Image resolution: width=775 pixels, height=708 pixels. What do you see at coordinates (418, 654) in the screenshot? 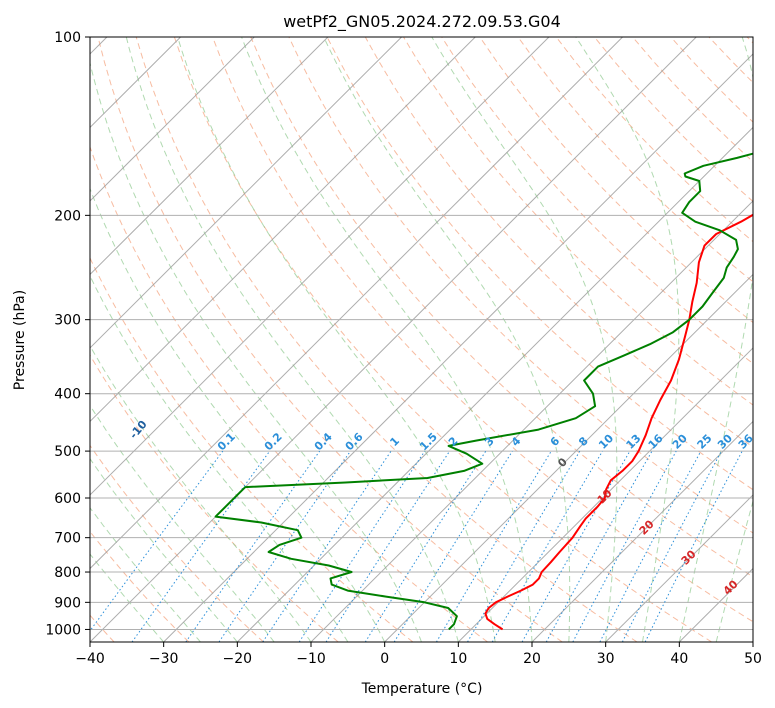
I see `x-axis-ticks: −40 −30 −20 −10 0 10 20 30 40 50` at bounding box center [418, 654].